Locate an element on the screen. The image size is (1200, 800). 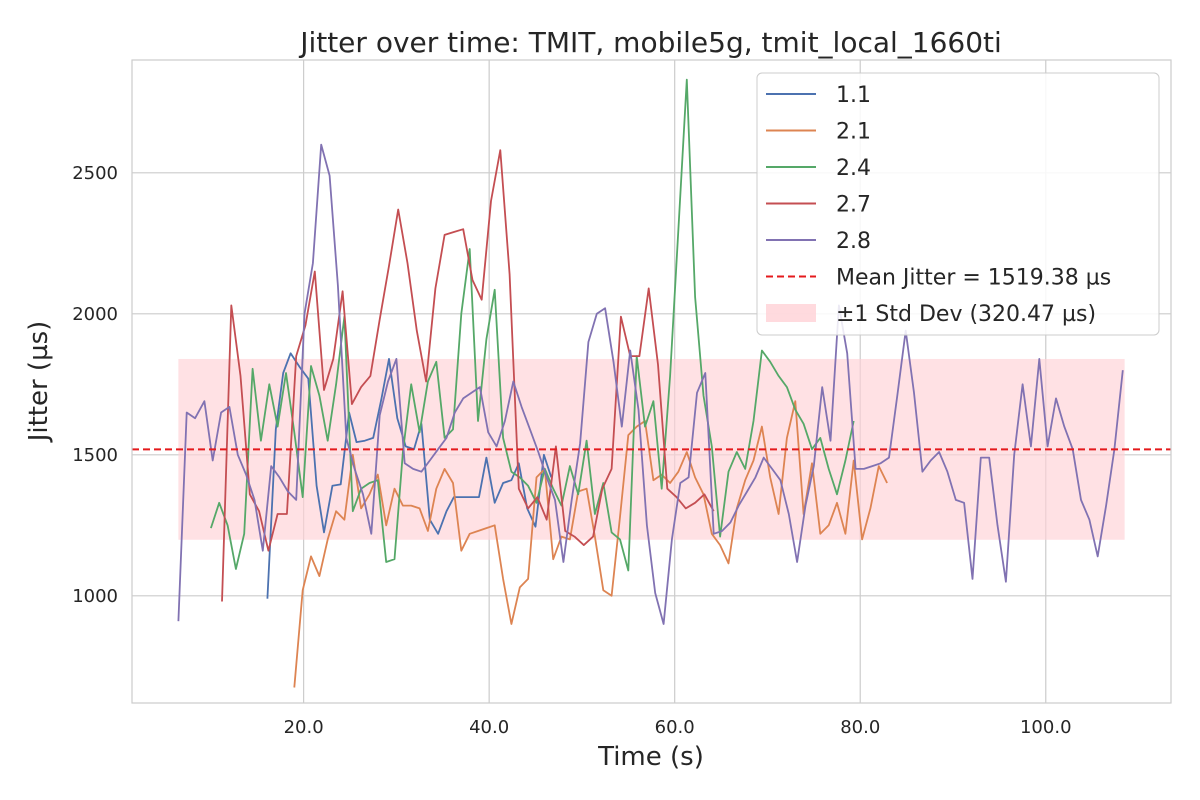
legend-label: 2.8 is located at coordinates (853, 241).